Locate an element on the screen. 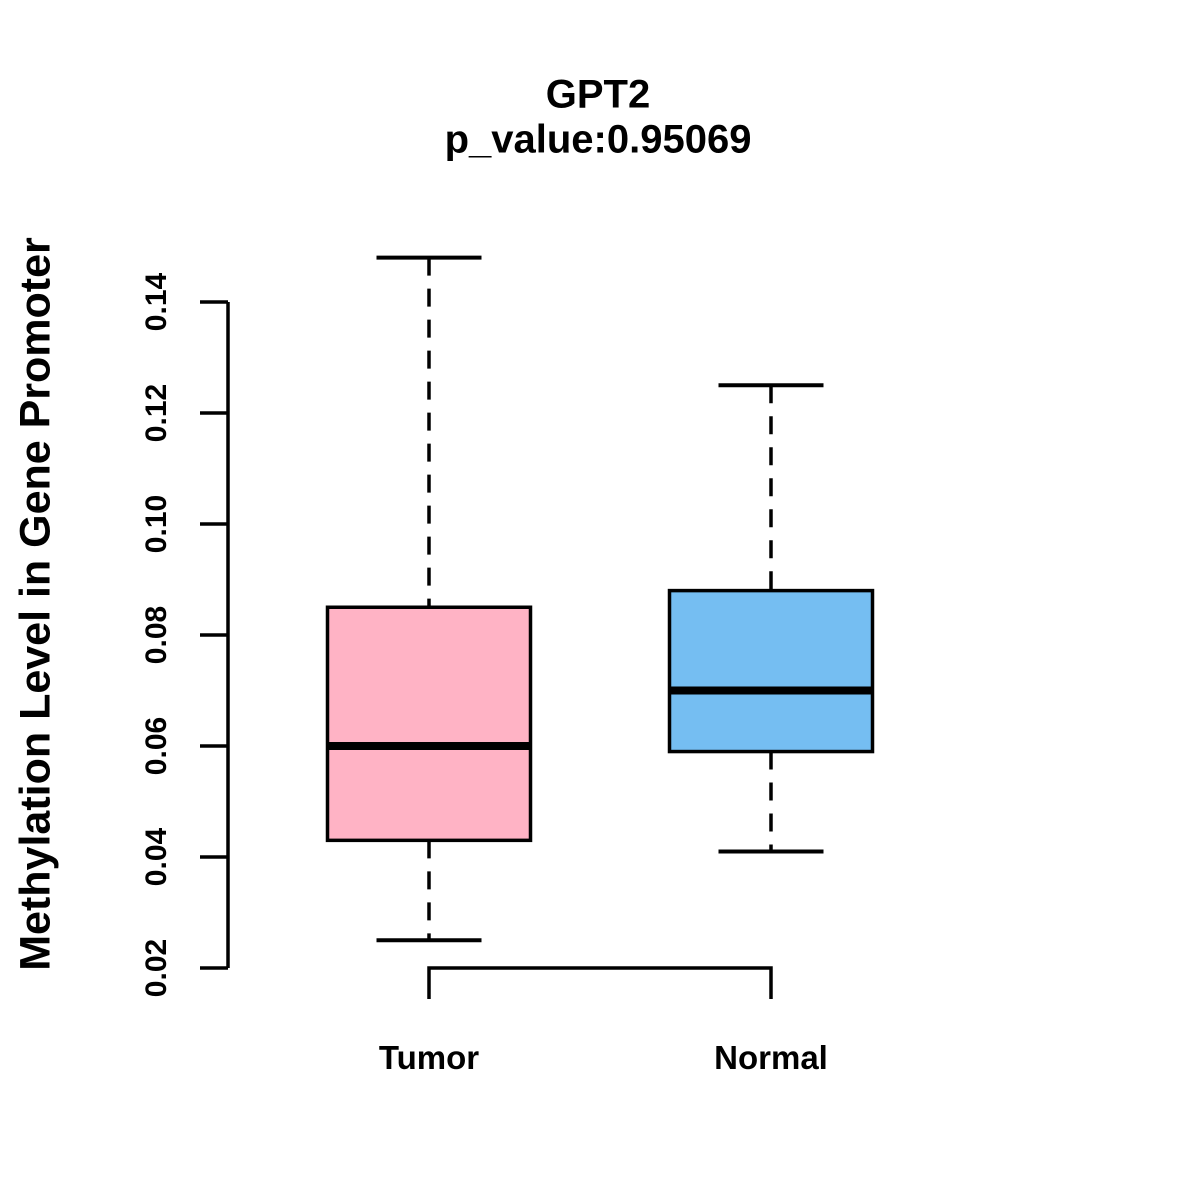  normal-box is located at coordinates (771, 671).